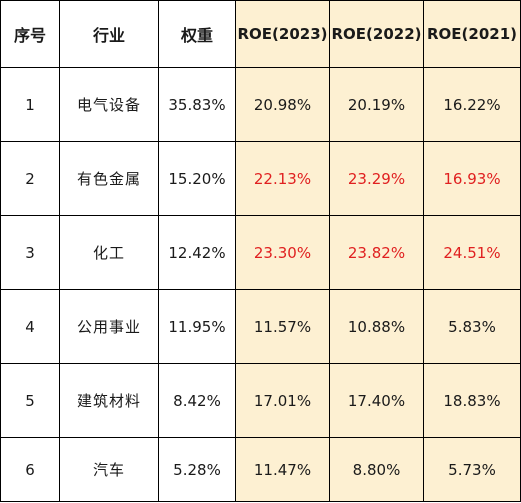 Image resolution: width=521 pixels, height=503 pixels. What do you see at coordinates (376, 104) in the screenshot?
I see `cell-roe-2022: 20.19%` at bounding box center [376, 104].